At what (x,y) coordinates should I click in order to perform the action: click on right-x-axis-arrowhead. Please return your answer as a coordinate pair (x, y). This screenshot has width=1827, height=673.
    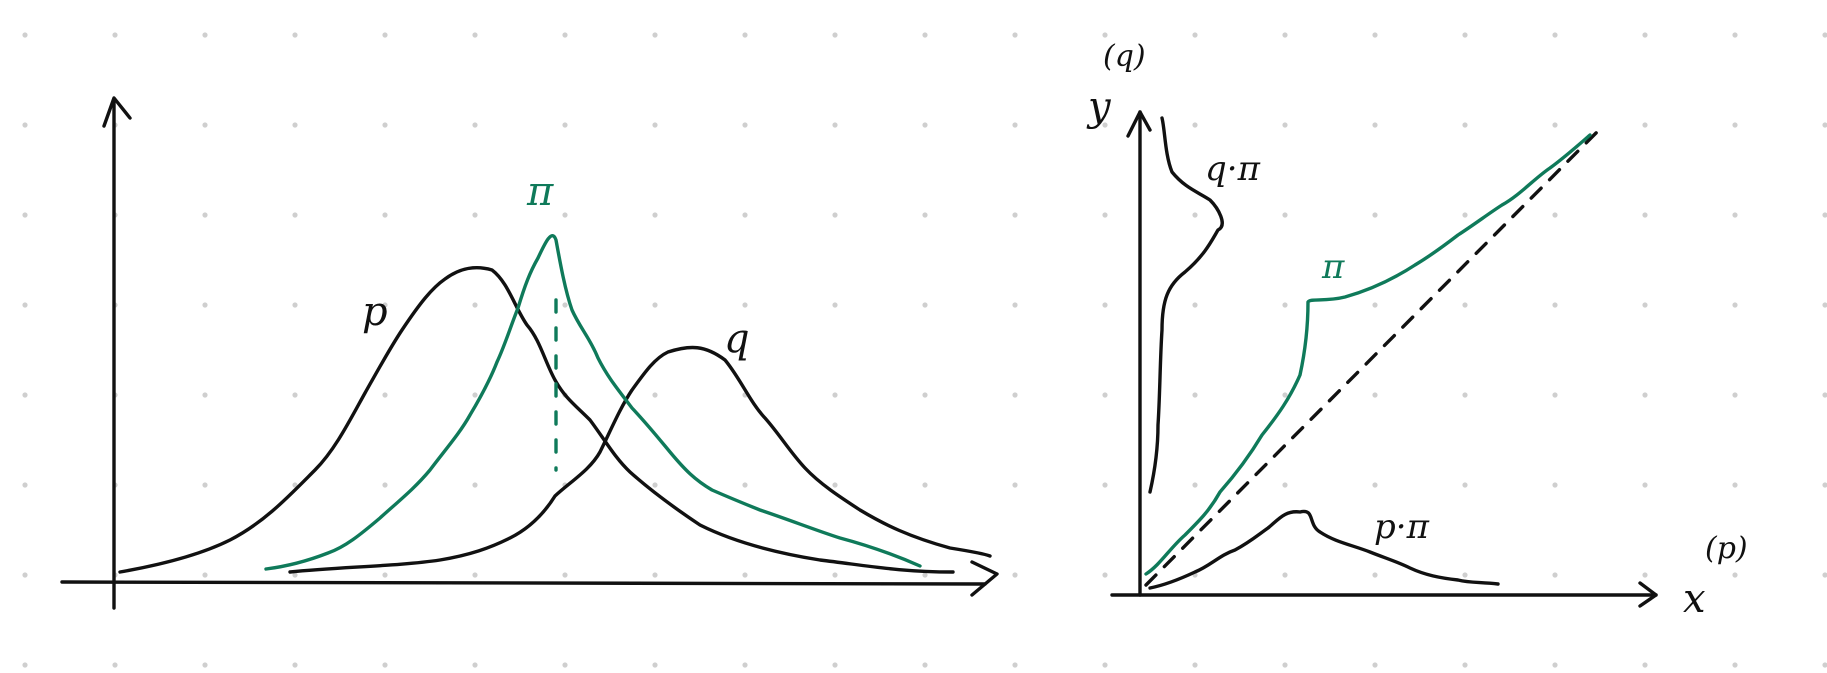
    Looking at the image, I should click on (1648, 594).